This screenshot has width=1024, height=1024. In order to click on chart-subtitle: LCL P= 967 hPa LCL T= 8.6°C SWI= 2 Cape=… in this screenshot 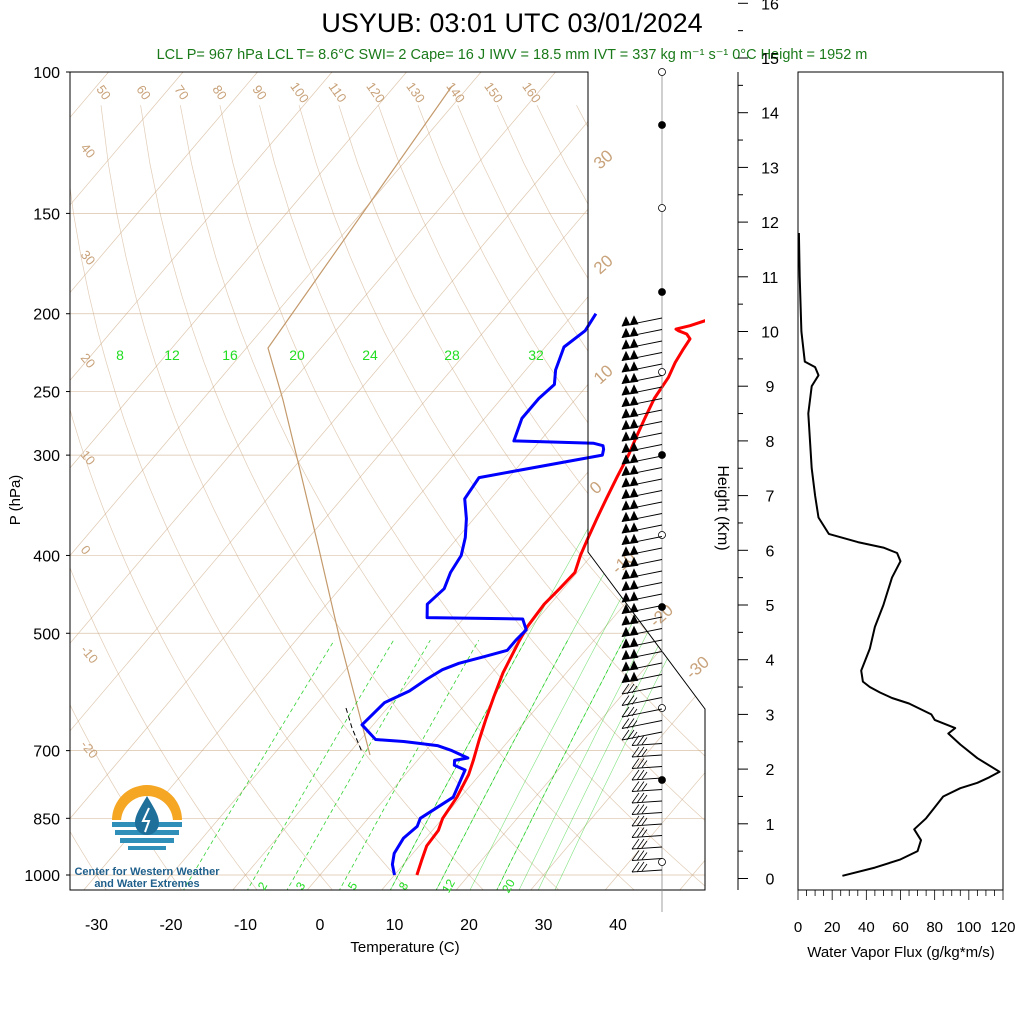, I will do `click(512, 55)`.